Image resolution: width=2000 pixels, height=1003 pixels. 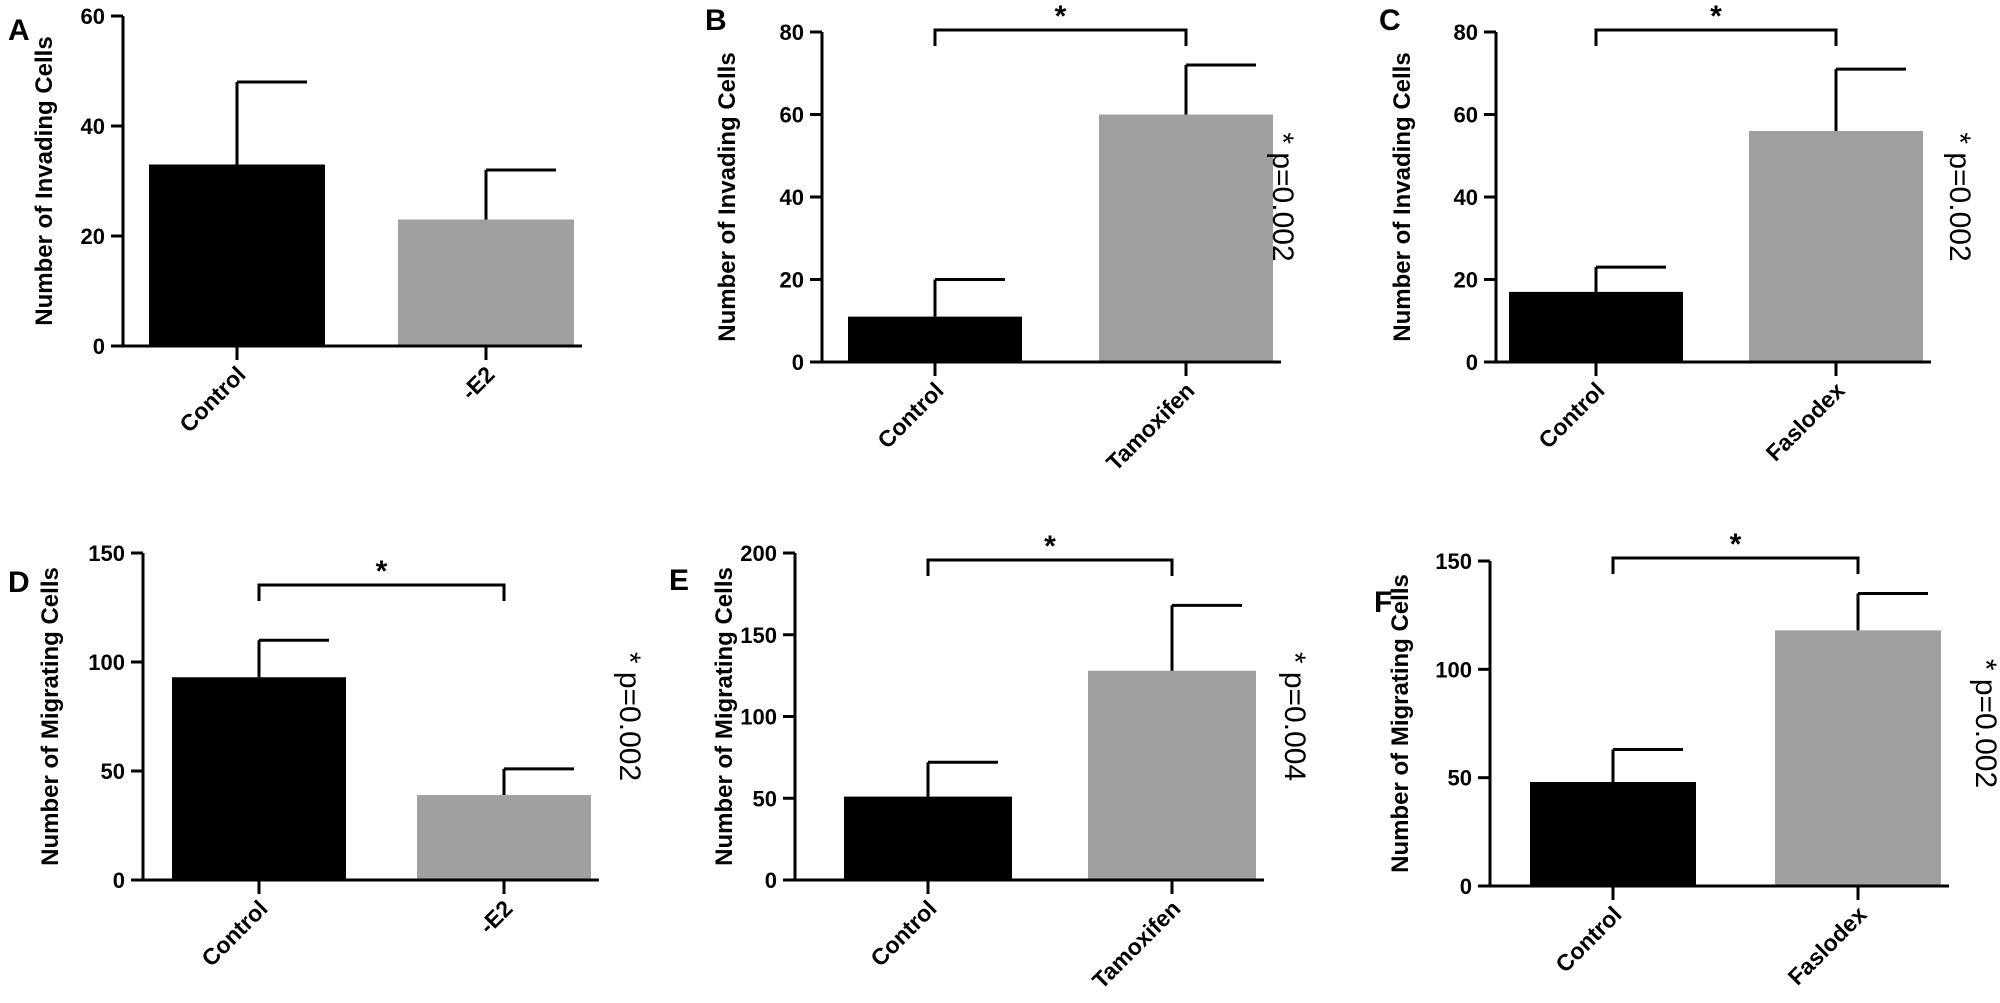 What do you see at coordinates (19, 582) in the screenshot?
I see `panel-letter: D` at bounding box center [19, 582].